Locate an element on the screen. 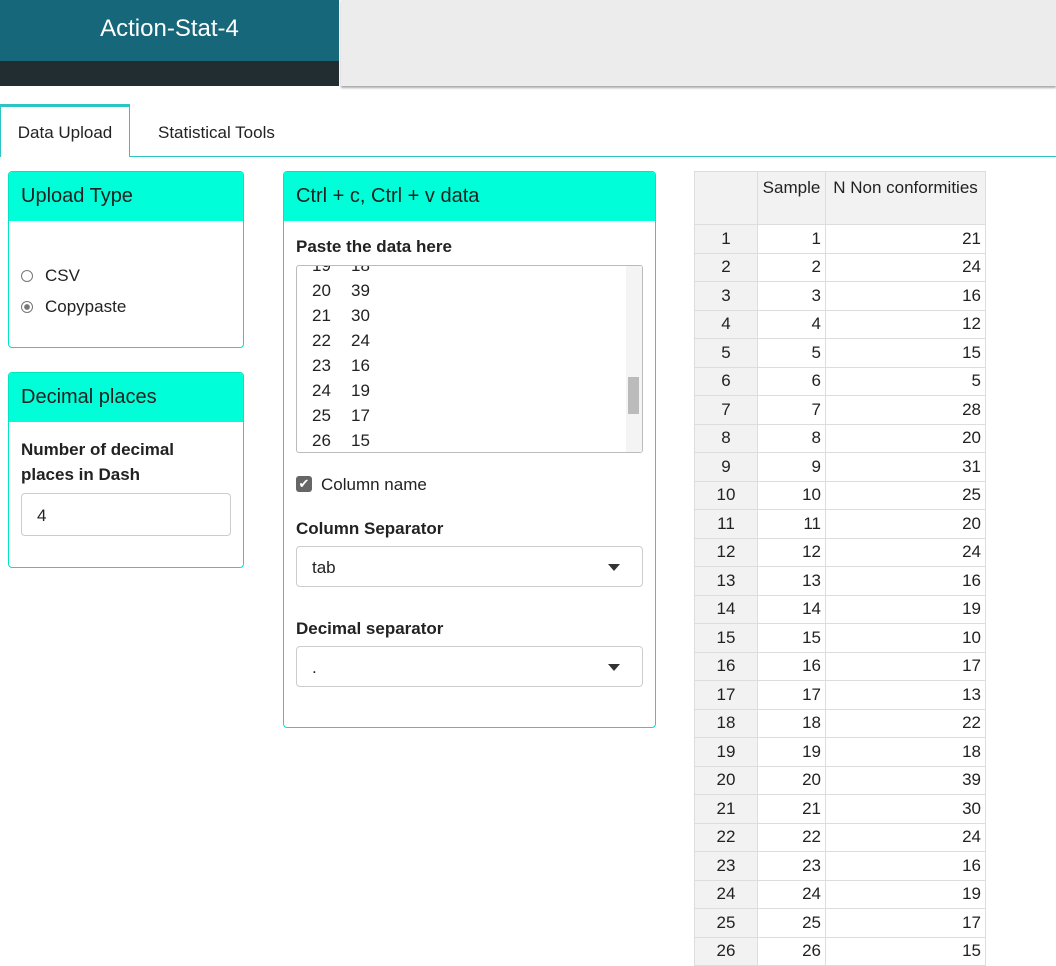 This screenshot has height=966, width=1056. table-cell: 23 is located at coordinates (726, 866).